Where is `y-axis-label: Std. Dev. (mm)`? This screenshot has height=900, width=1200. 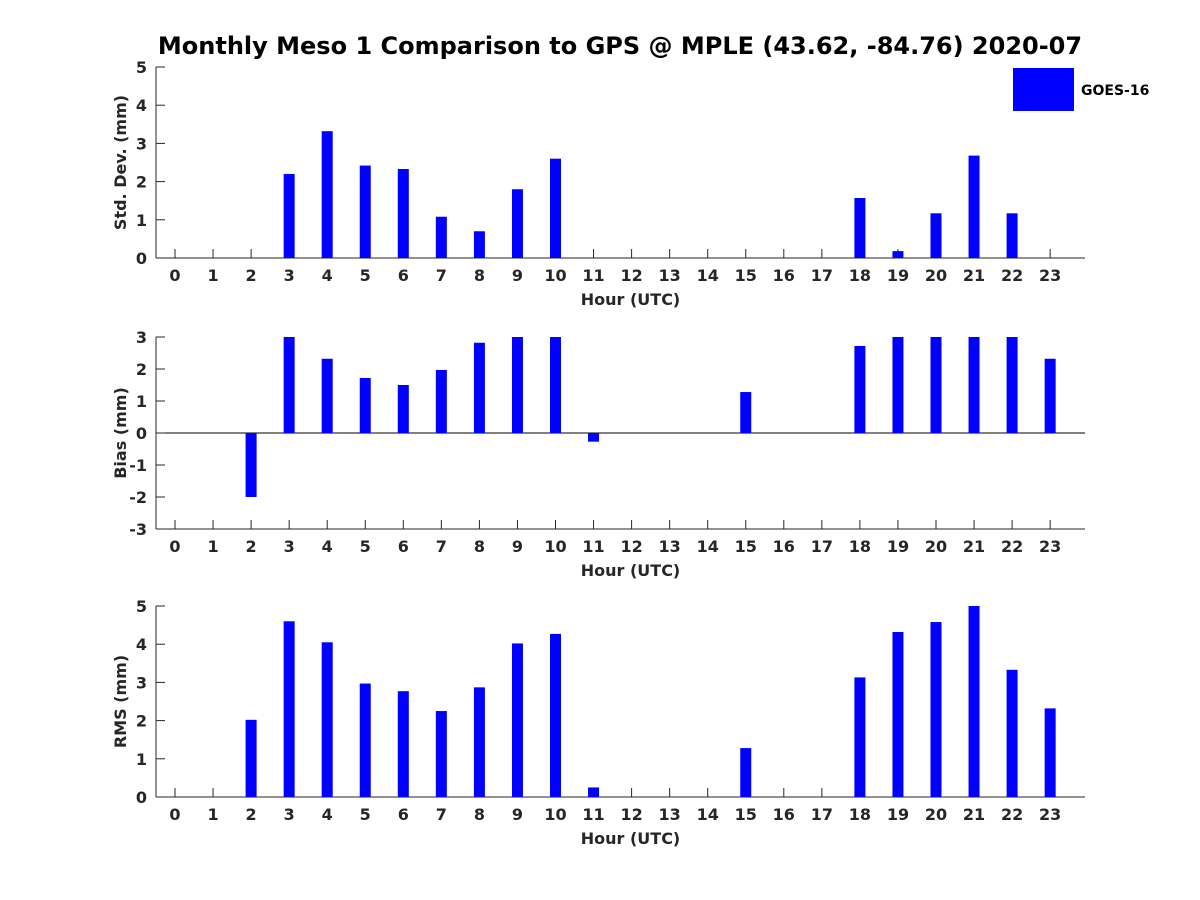
y-axis-label: Std. Dev. (mm) is located at coordinates (120, 162).